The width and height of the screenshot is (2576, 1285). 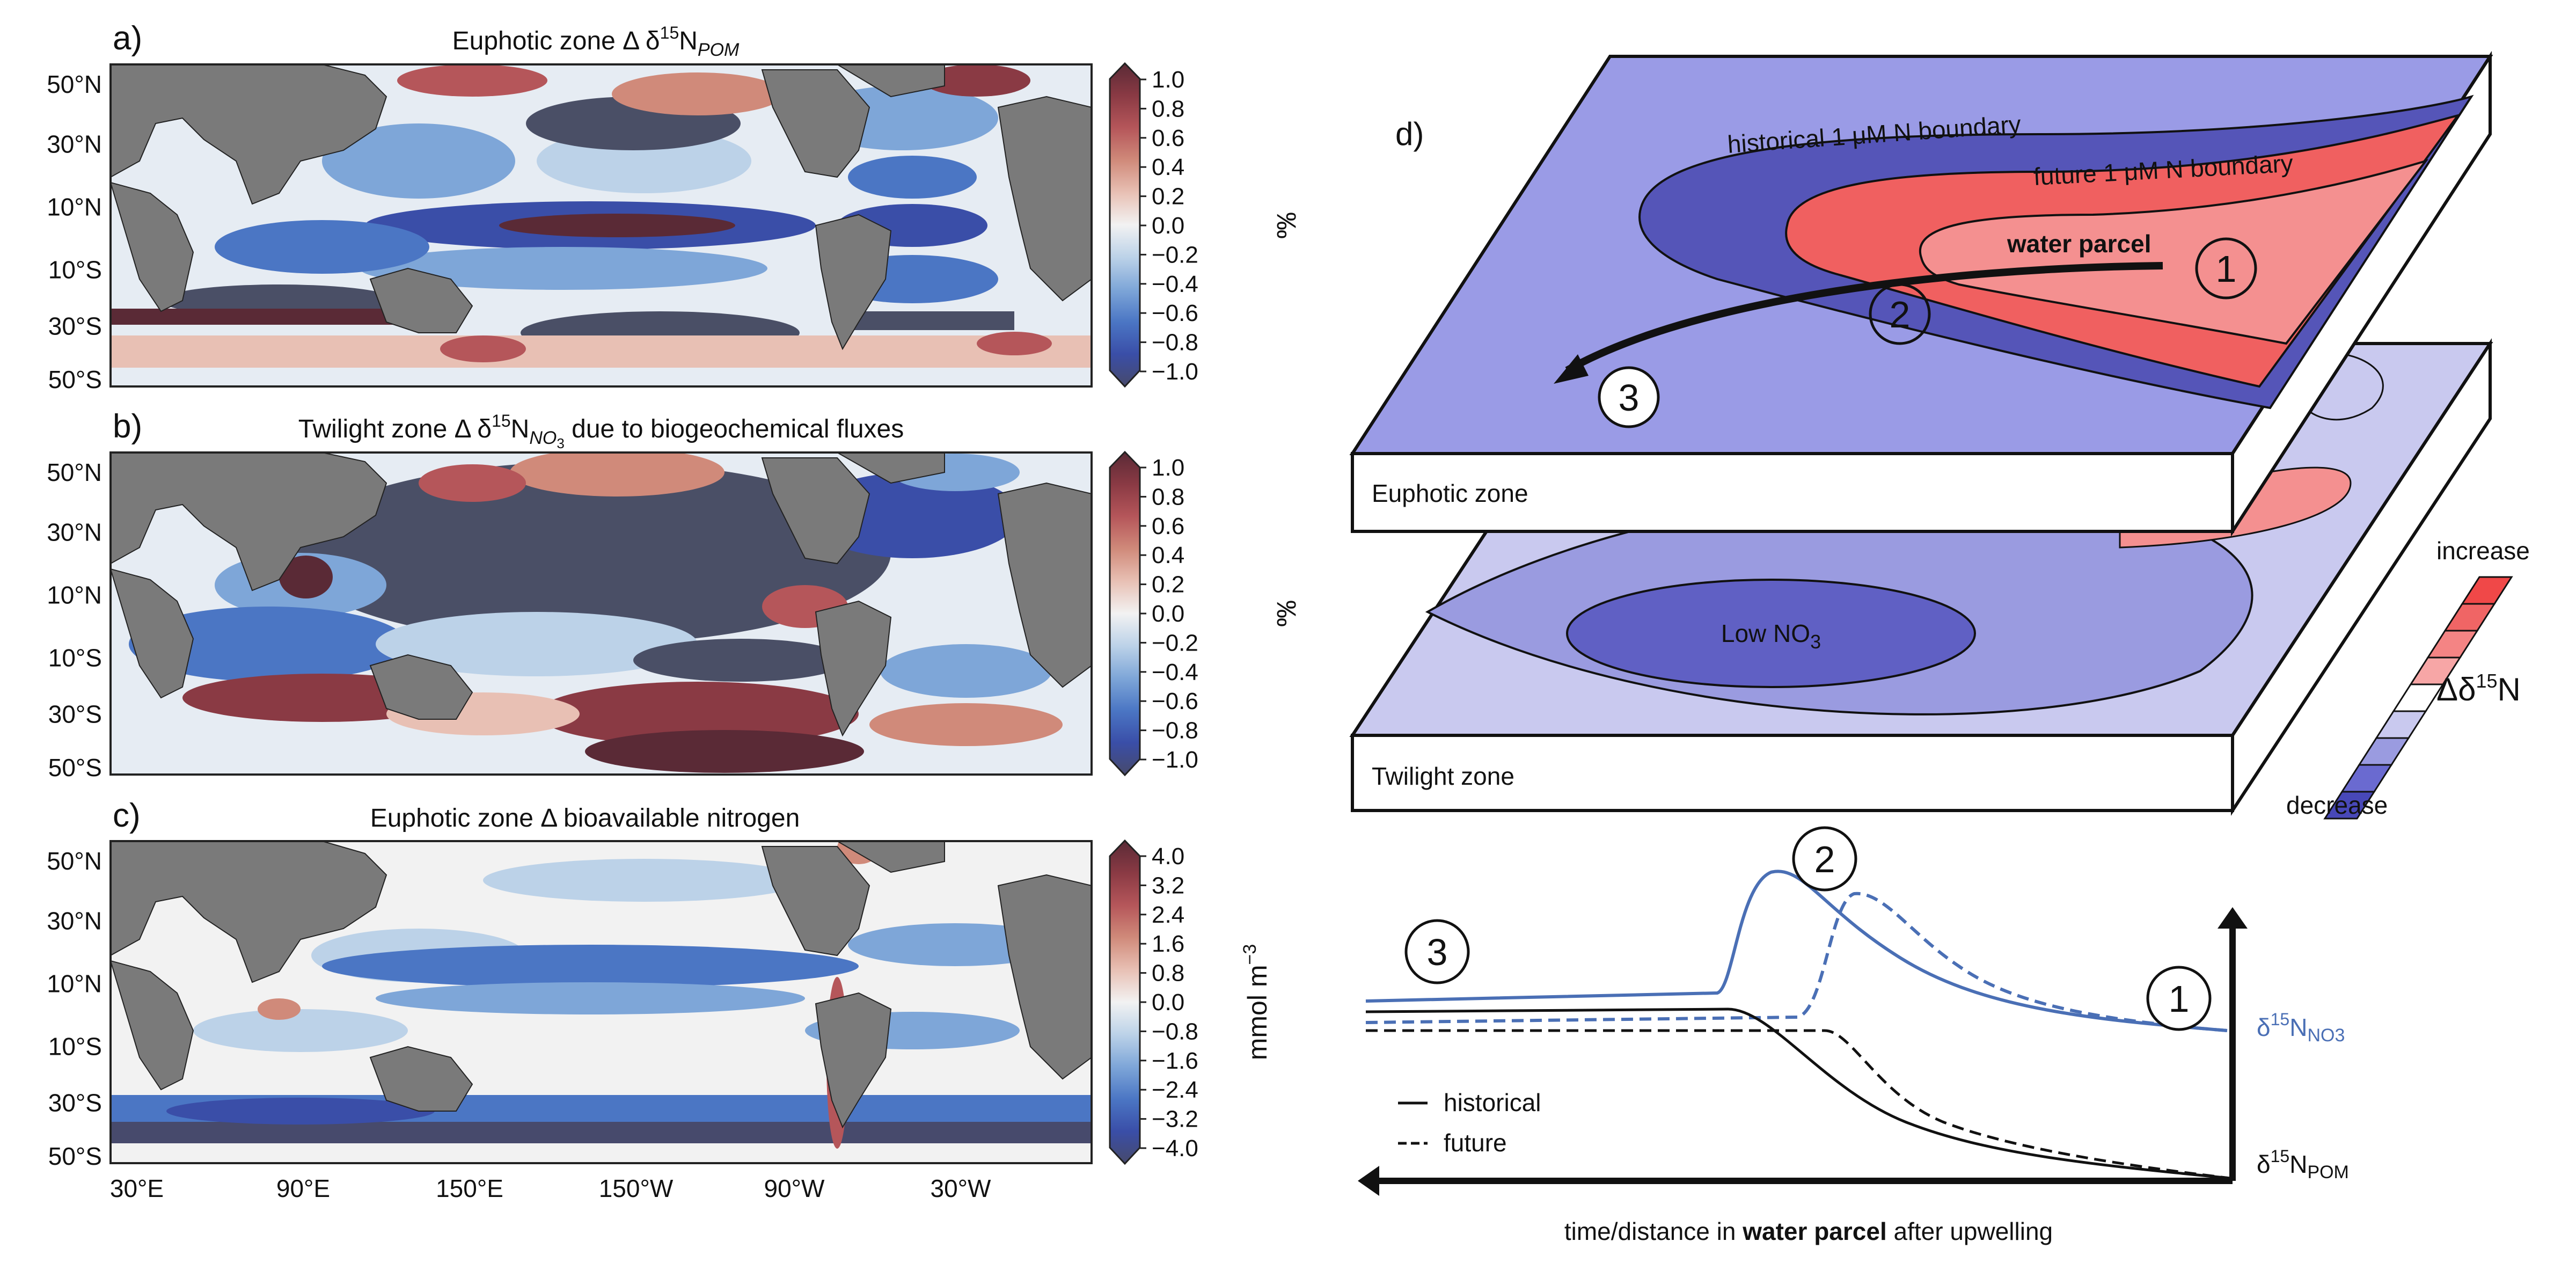 What do you see at coordinates (1175, 643) in the screenshot?
I see `colorbar-tick-label: −0.2` at bounding box center [1175, 643].